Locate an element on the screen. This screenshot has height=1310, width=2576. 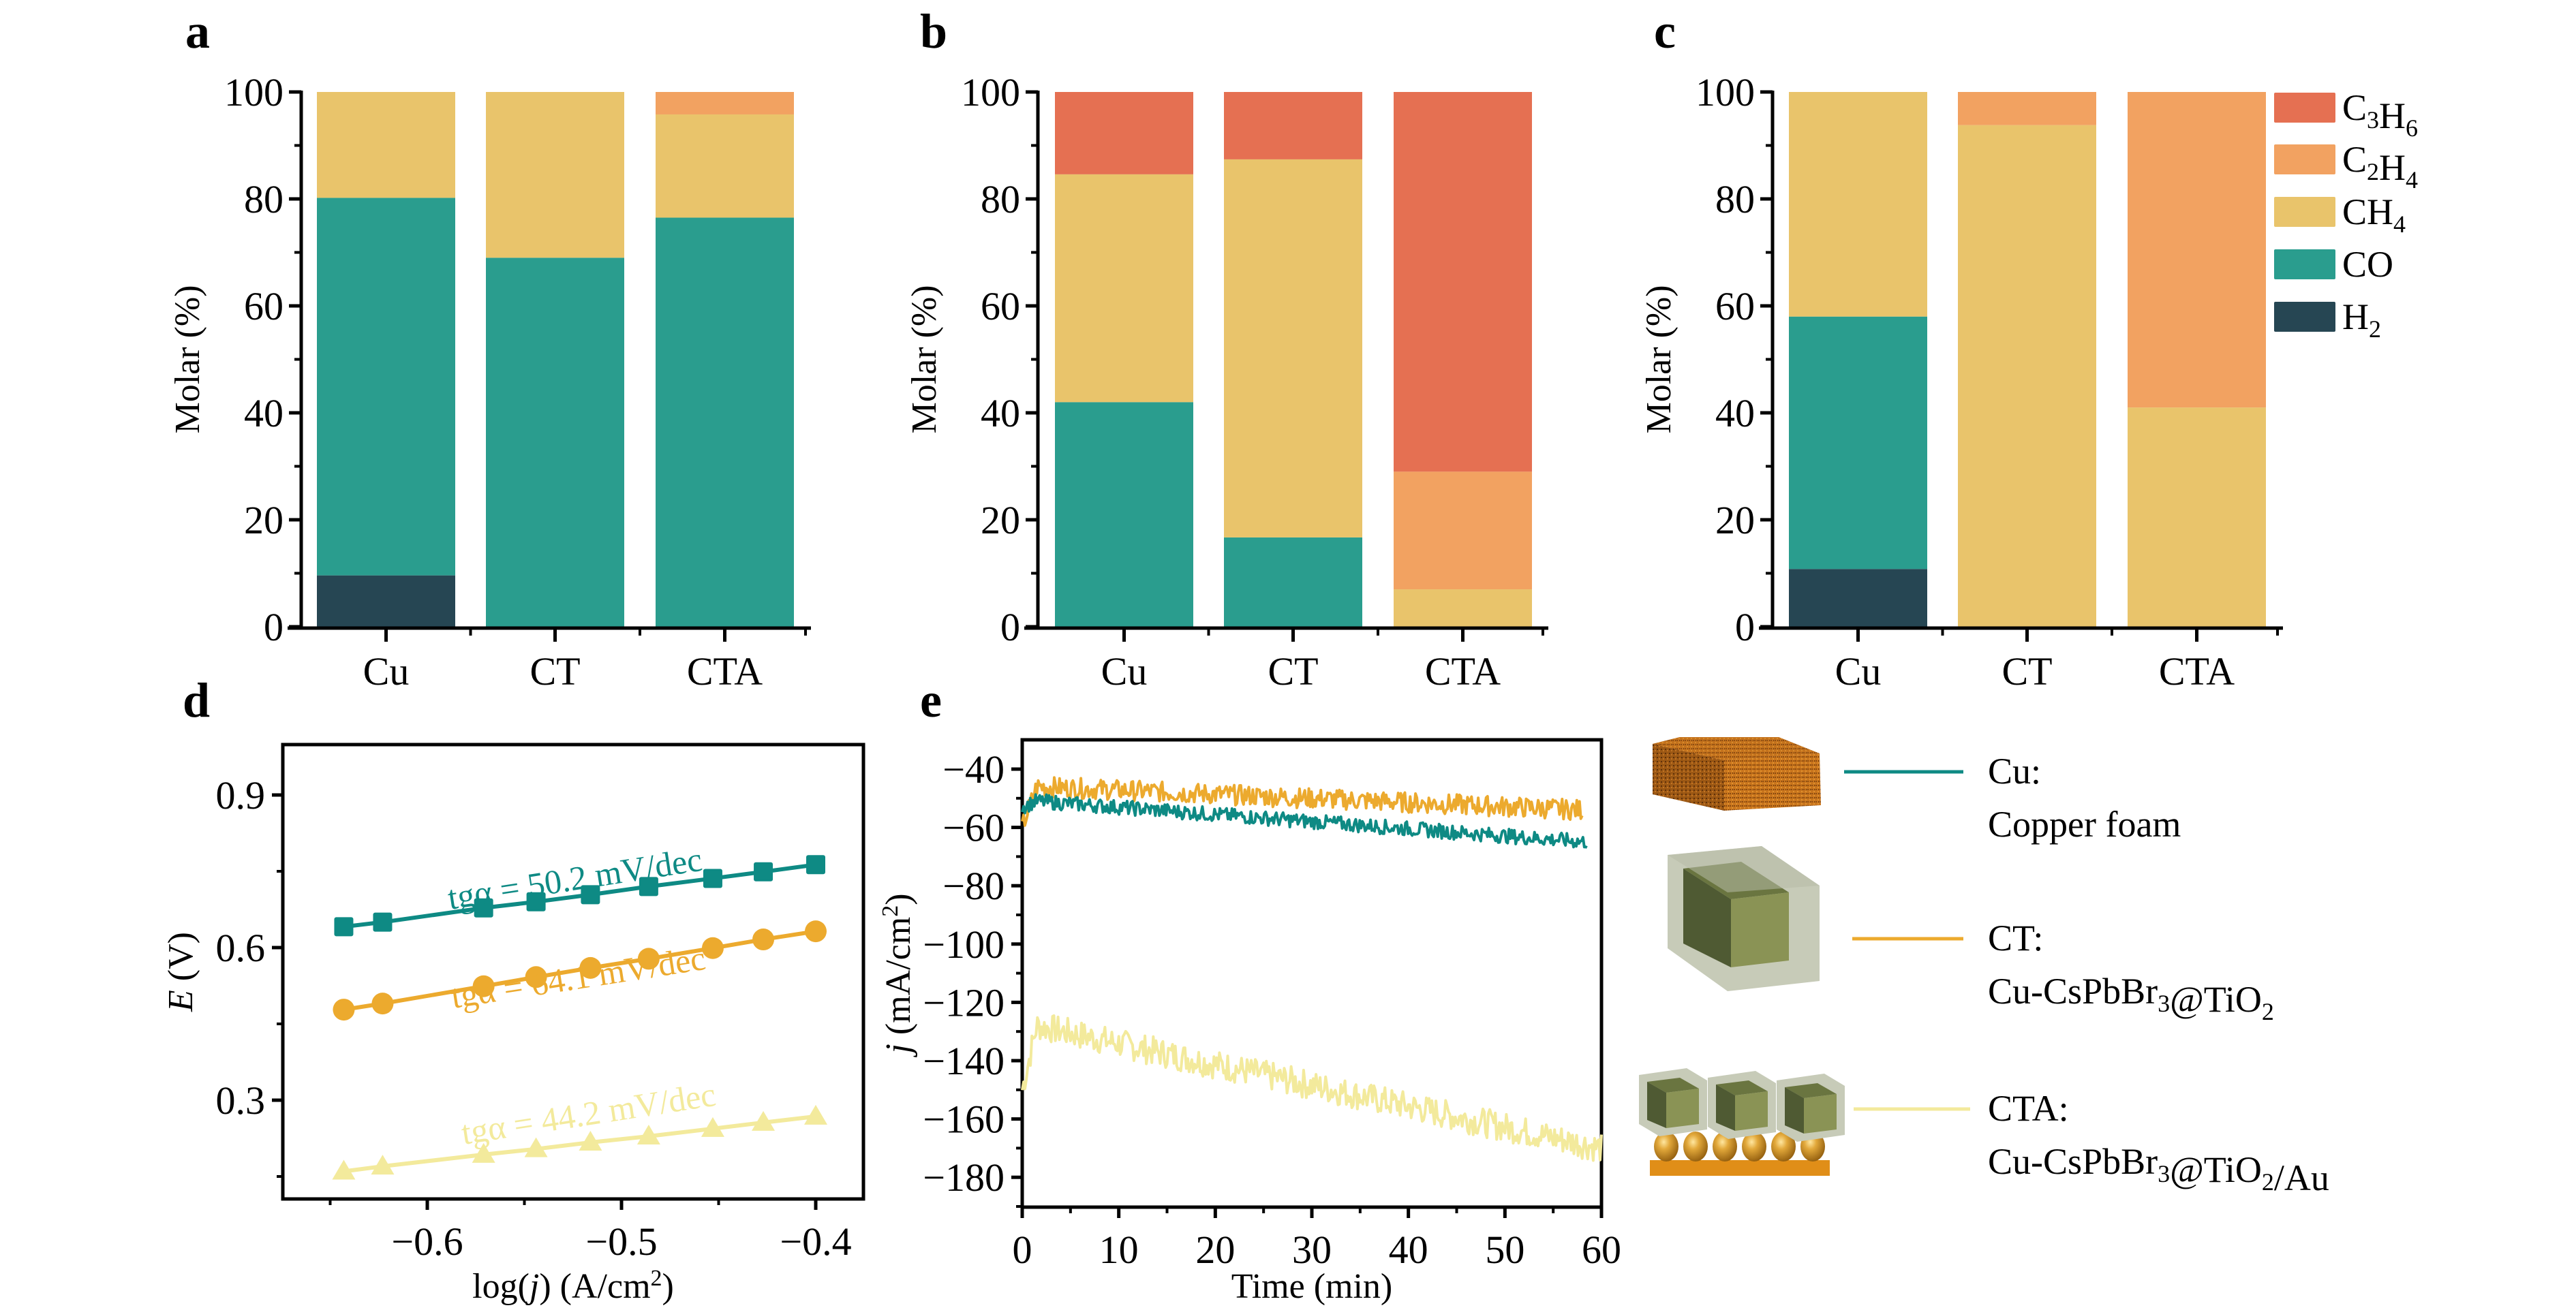
x-tick-label: 0 is located at coordinates (1022, 1250).